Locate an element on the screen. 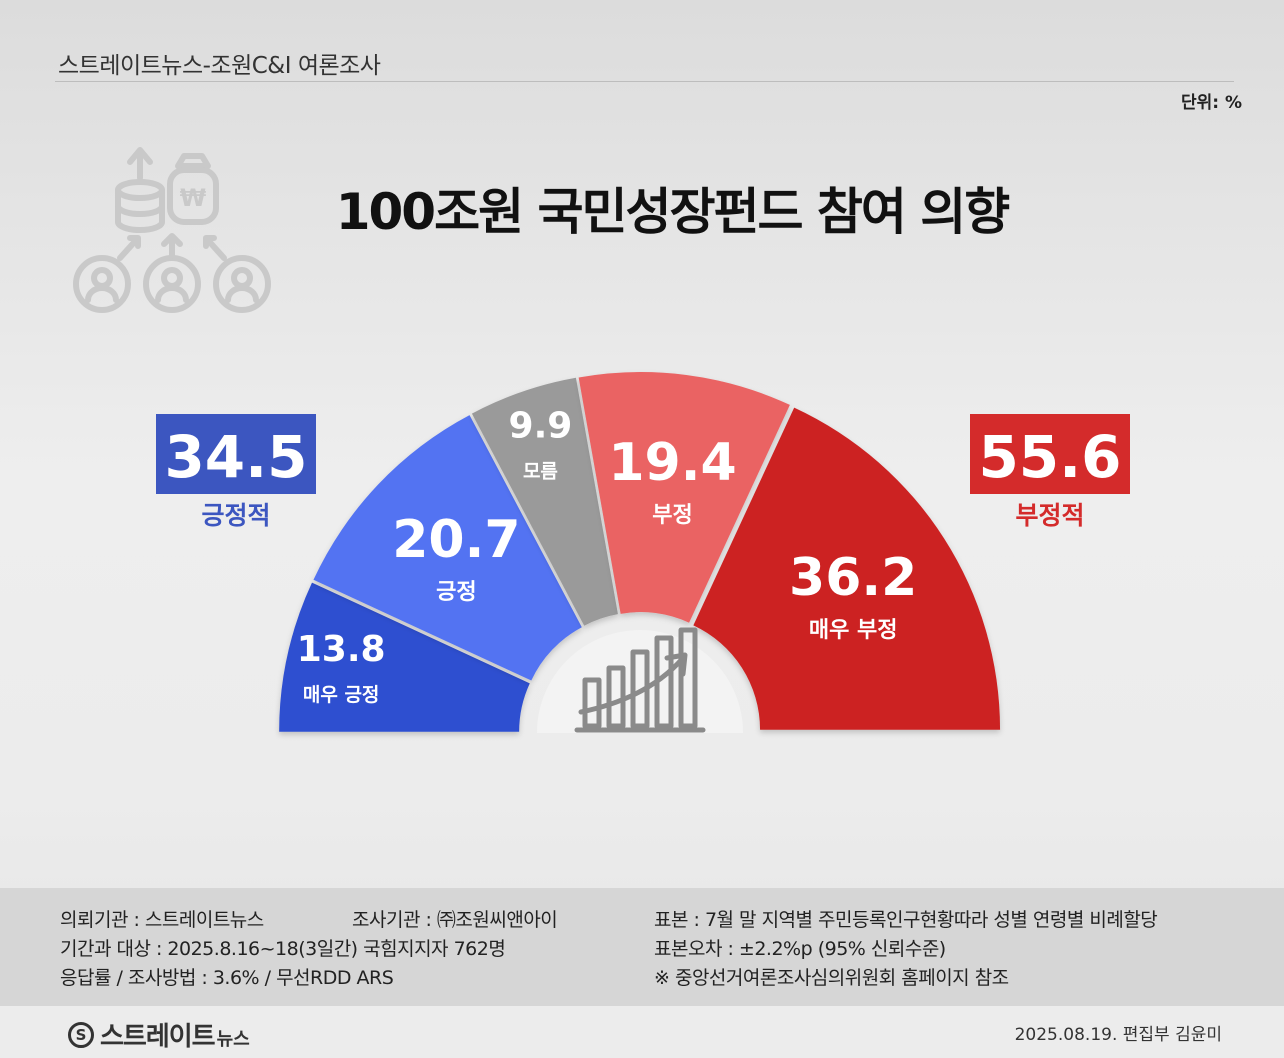  credit: 2025.08.19. 편집부 김윤미 is located at coordinates (1118, 1035).